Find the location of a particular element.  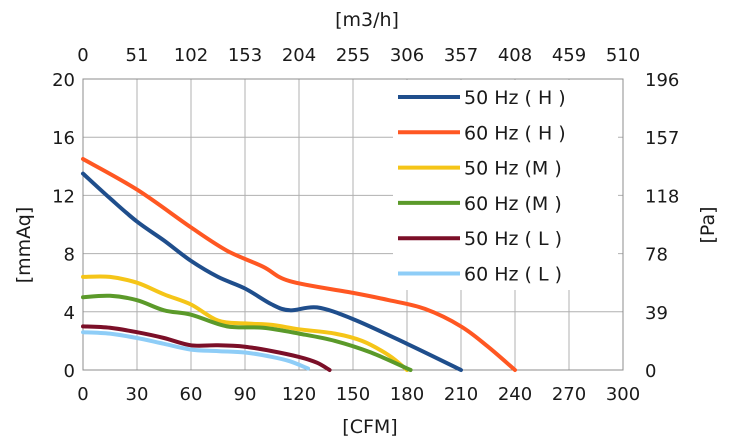

x-axis-title-top: [m3/h] is located at coordinates (367, 20).